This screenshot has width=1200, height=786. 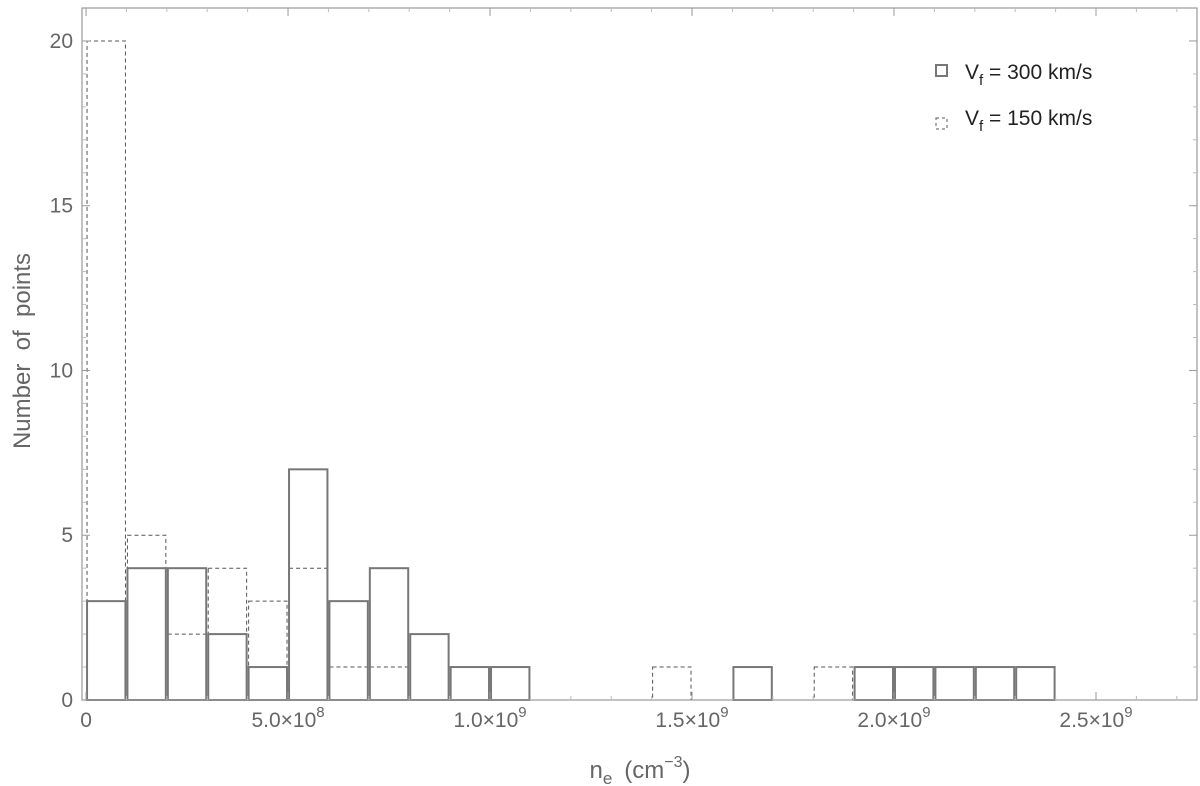 What do you see at coordinates (86, 720) in the screenshot?
I see `x-tick-label: 0` at bounding box center [86, 720].